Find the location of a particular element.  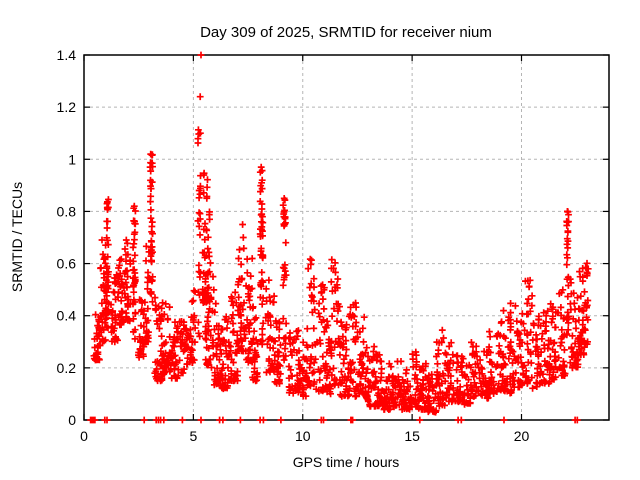

x-tick-label: 15 is located at coordinates (412, 436).